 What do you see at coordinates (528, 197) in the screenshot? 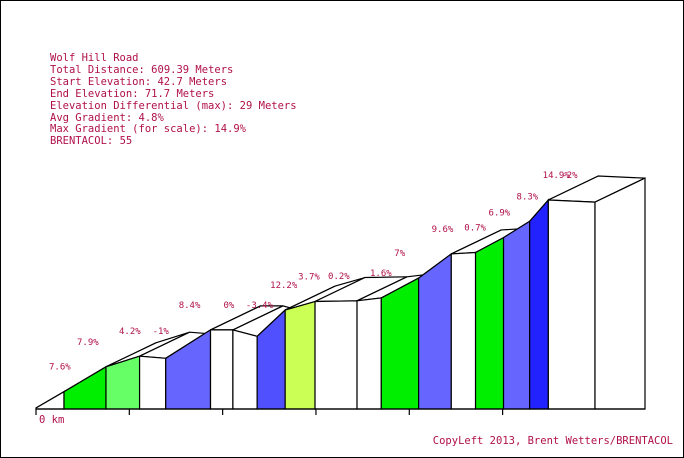
I see `gradient-label-16: 8.3%` at bounding box center [528, 197].